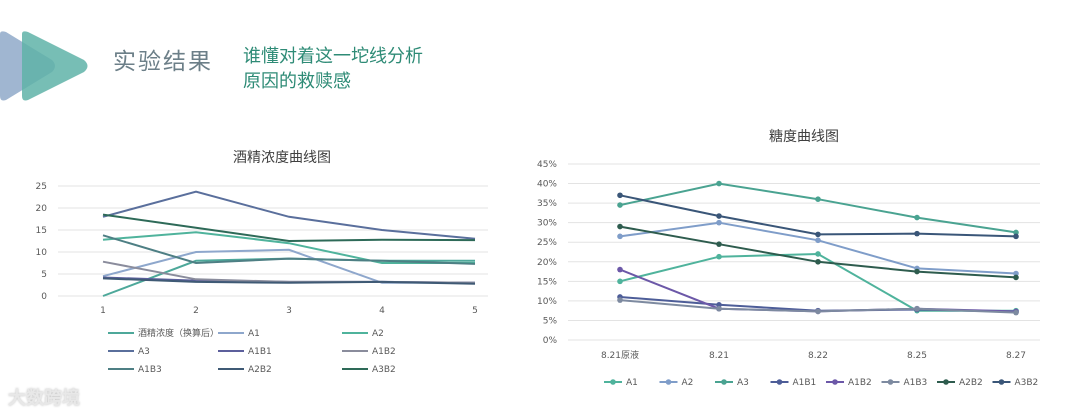  What do you see at coordinates (547, 224) in the screenshot?
I see `y-tick-label: 30%` at bounding box center [547, 224].